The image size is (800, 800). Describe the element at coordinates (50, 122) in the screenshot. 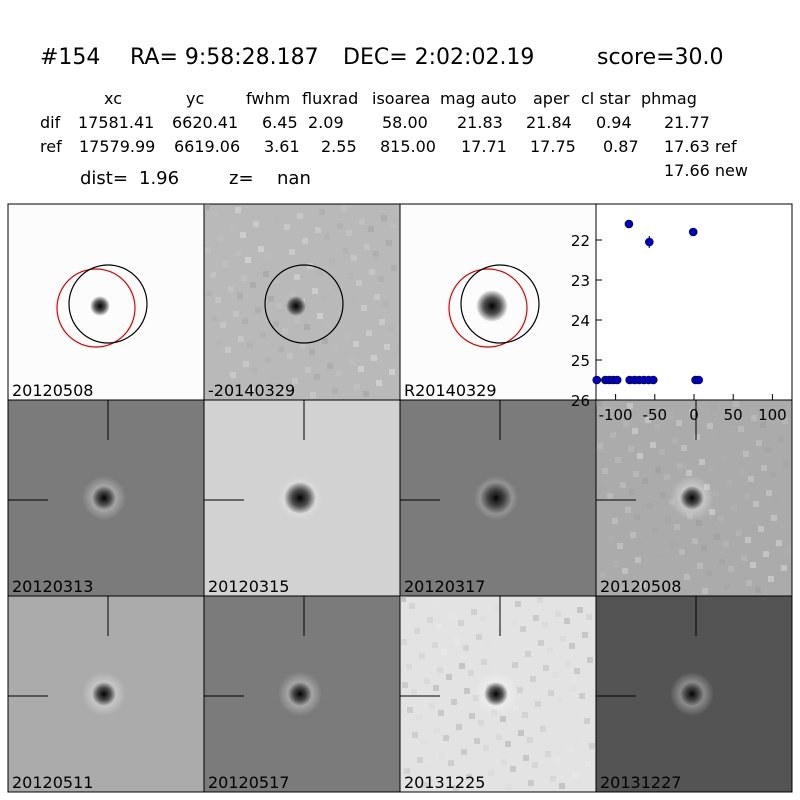

I see `row-label: dif` at that location.